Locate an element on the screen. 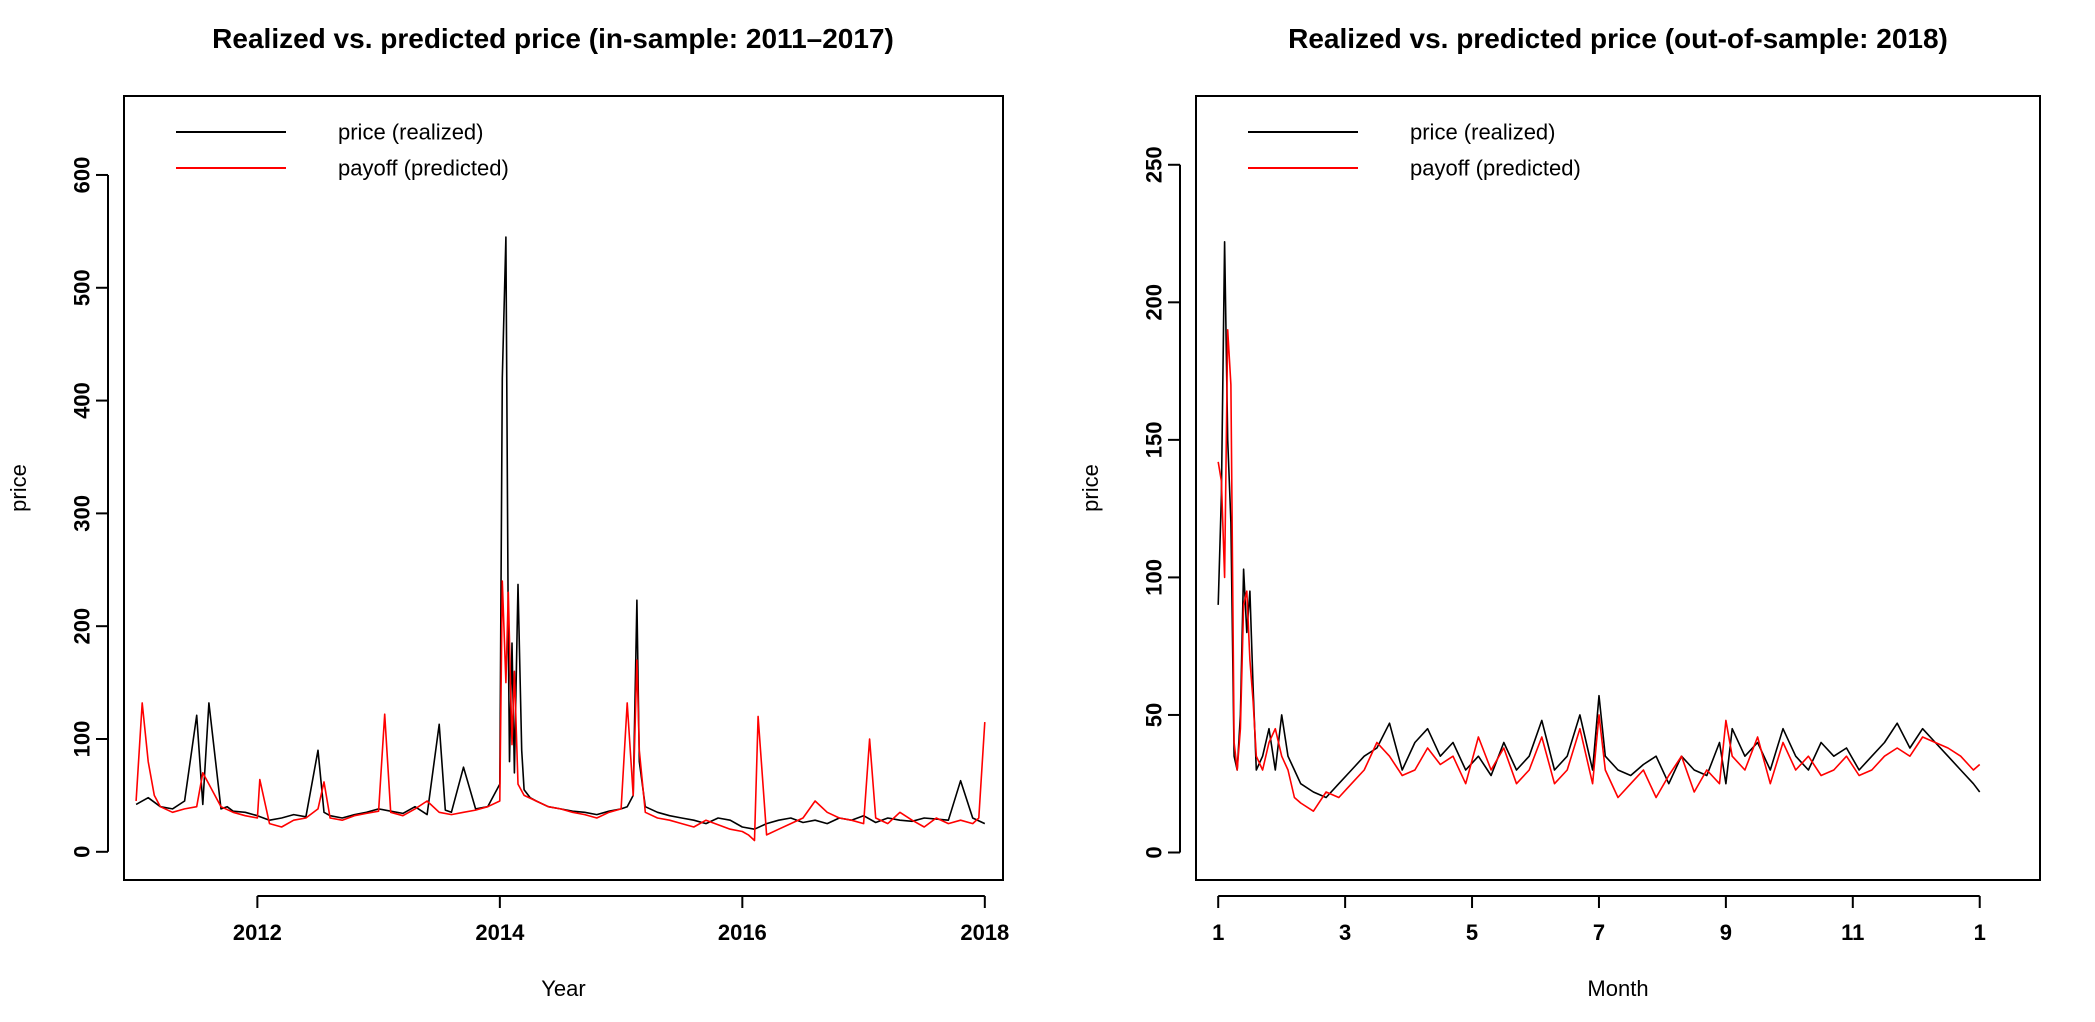 Image resolution: width=2095 pixels, height=1022 pixels. chart1-x-tick-label: 2014 is located at coordinates (500, 932).